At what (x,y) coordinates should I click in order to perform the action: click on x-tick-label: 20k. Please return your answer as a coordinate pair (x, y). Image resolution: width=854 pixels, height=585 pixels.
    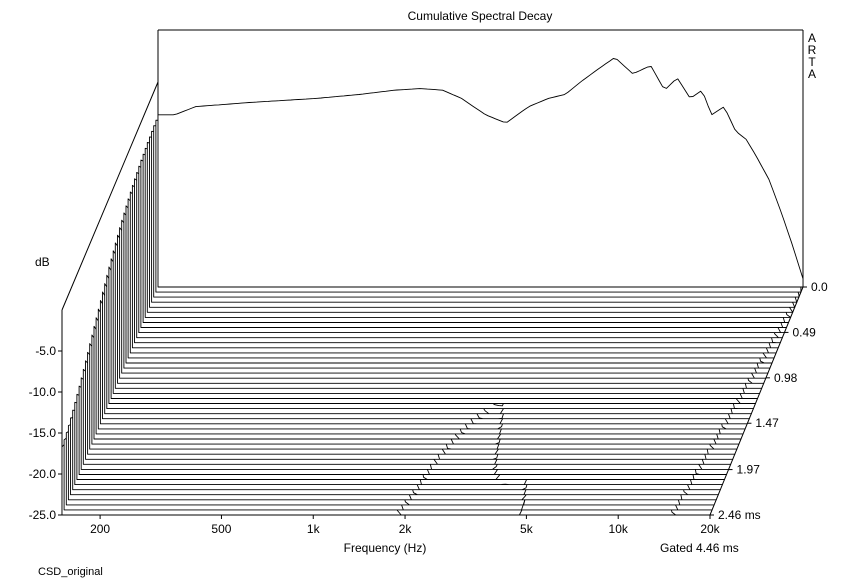
    Looking at the image, I should click on (710, 529).